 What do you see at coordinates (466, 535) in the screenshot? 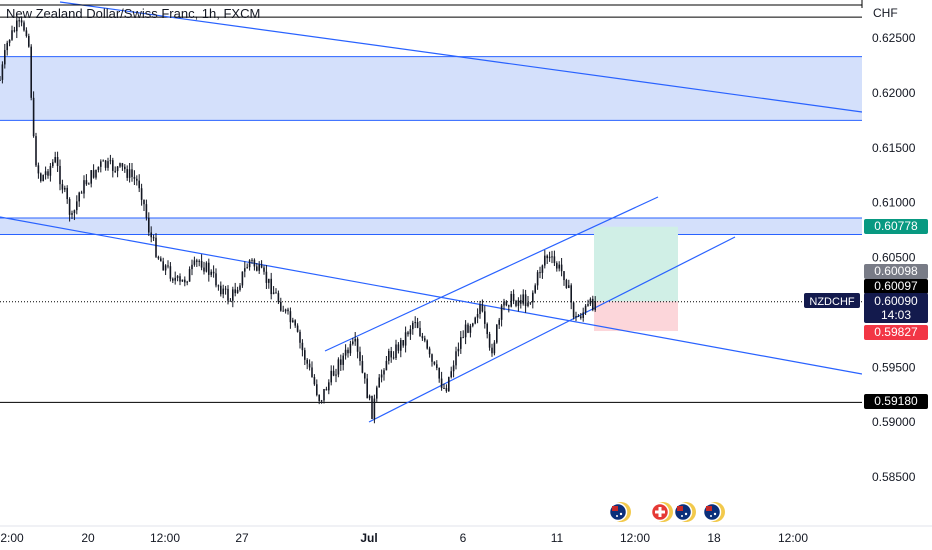
I see `time-axis: 2:00 20 12:00 27 Jul 6 11 12:00 18 12:00` at bounding box center [466, 535].